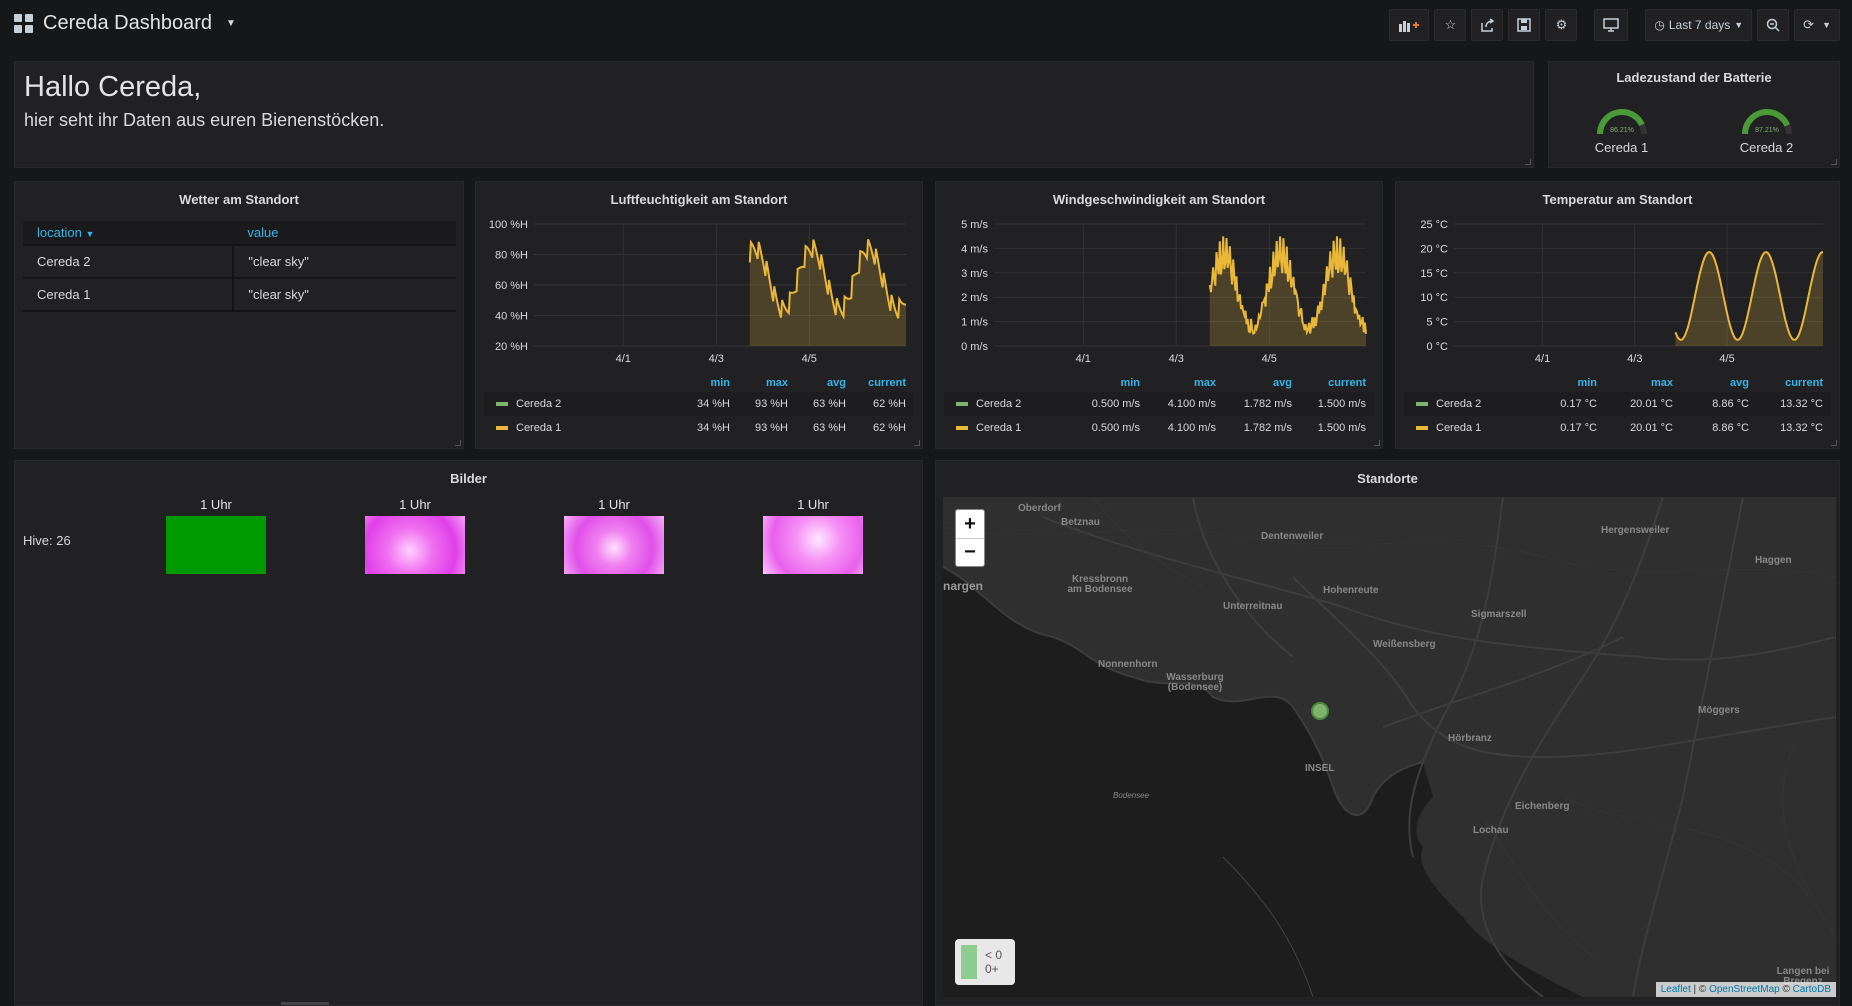 The width and height of the screenshot is (1852, 1006). What do you see at coordinates (239, 199) in the screenshot?
I see `panel-title: Wetter am Standort` at bounding box center [239, 199].